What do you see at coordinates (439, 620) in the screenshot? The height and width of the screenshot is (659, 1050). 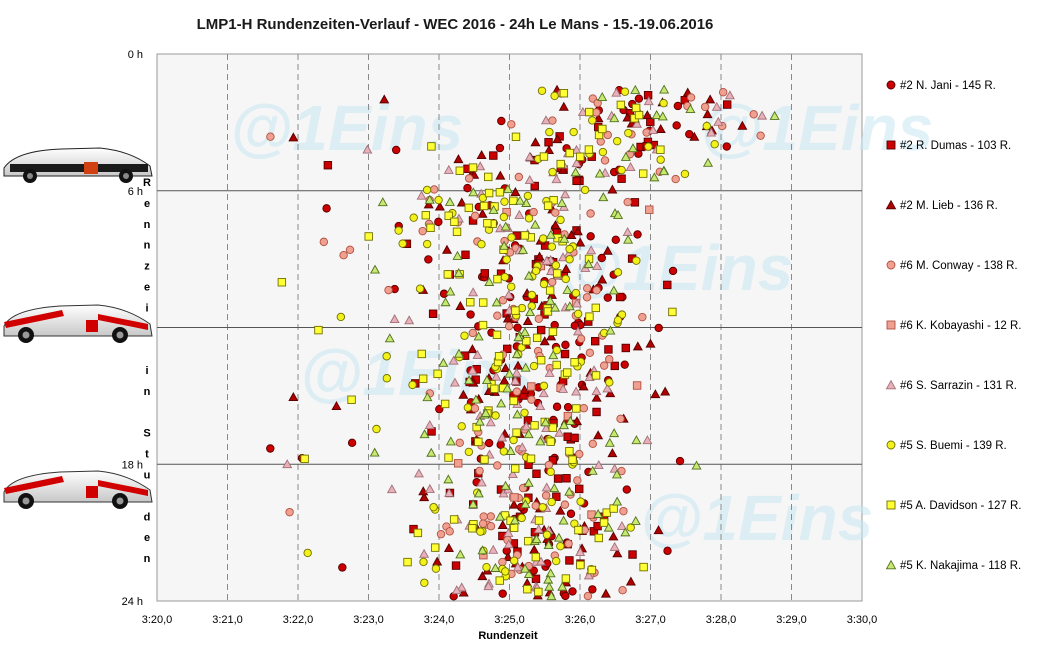 I see `x-tick-label: 3:24,0` at bounding box center [439, 620].